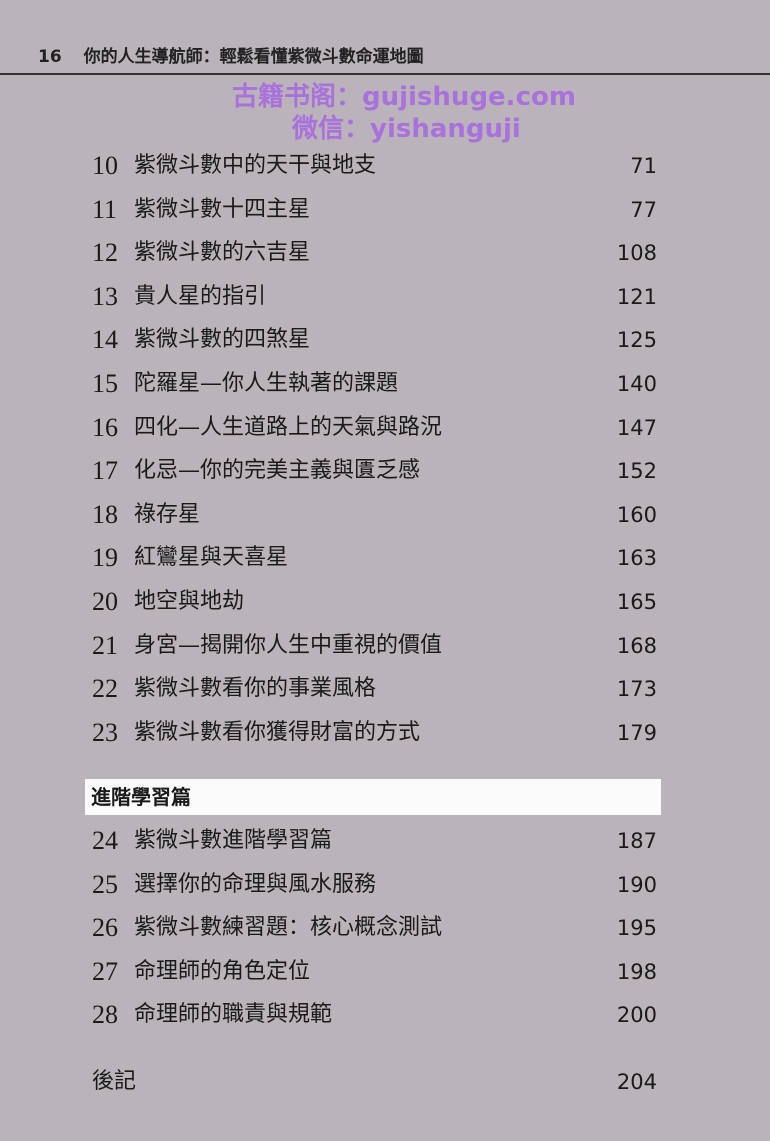 The image size is (770, 1141). I want to click on entry-number: 26, so click(105, 928).